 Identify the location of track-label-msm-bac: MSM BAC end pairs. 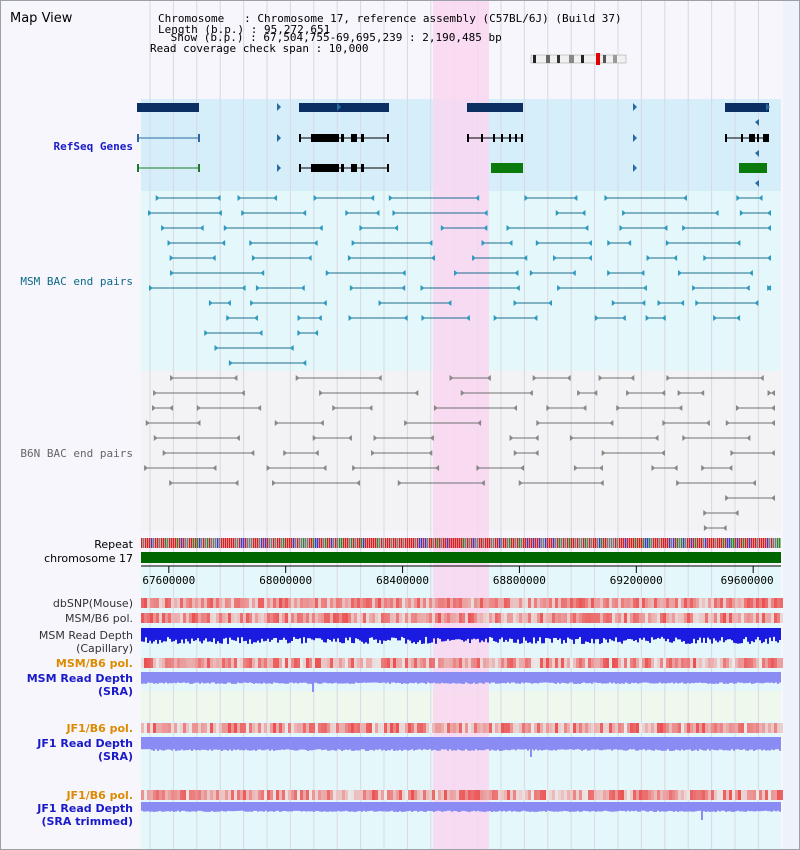
(76, 281).